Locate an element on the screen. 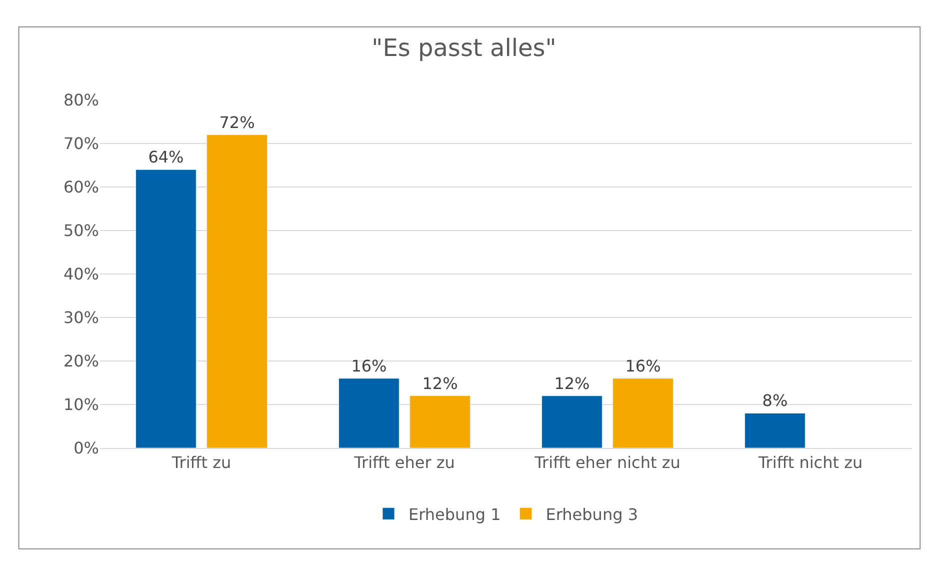 Image resolution: width=928 pixels, height=563 pixels. x-tick-label: Trifft eher zu is located at coordinates (404, 462).